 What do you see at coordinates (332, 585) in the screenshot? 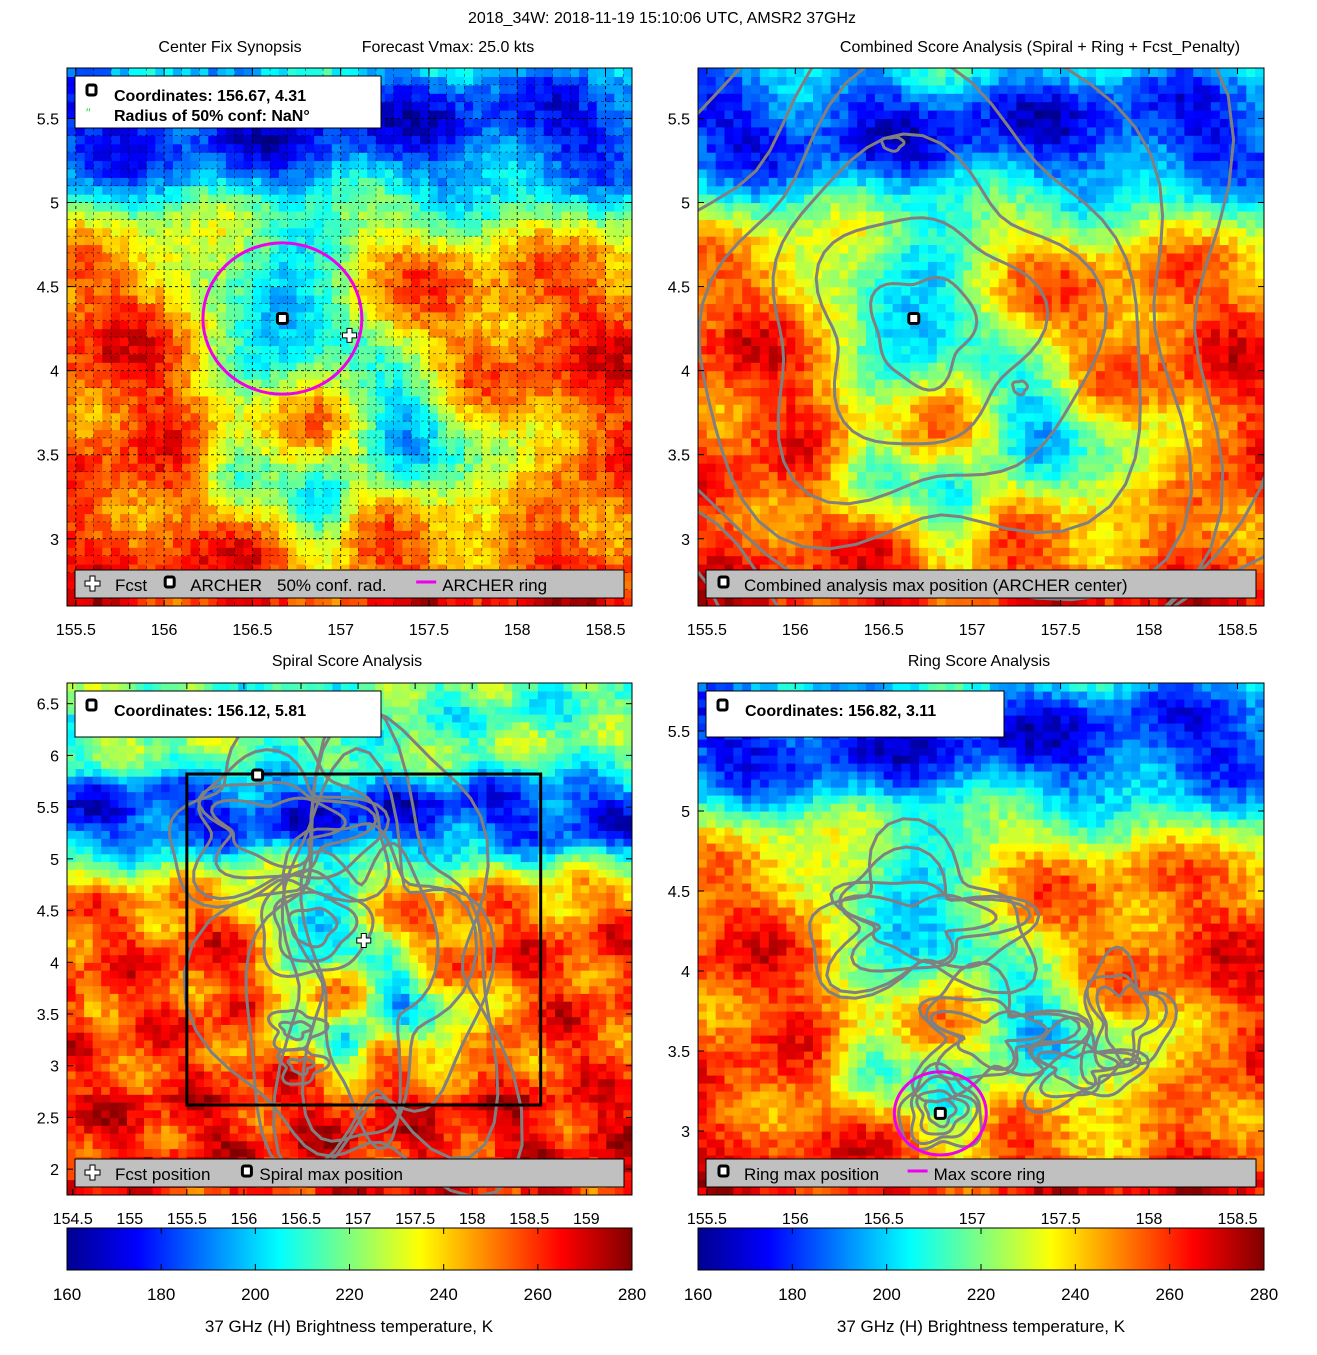
I see `legend-label: 50% conf. rad.` at bounding box center [332, 585].